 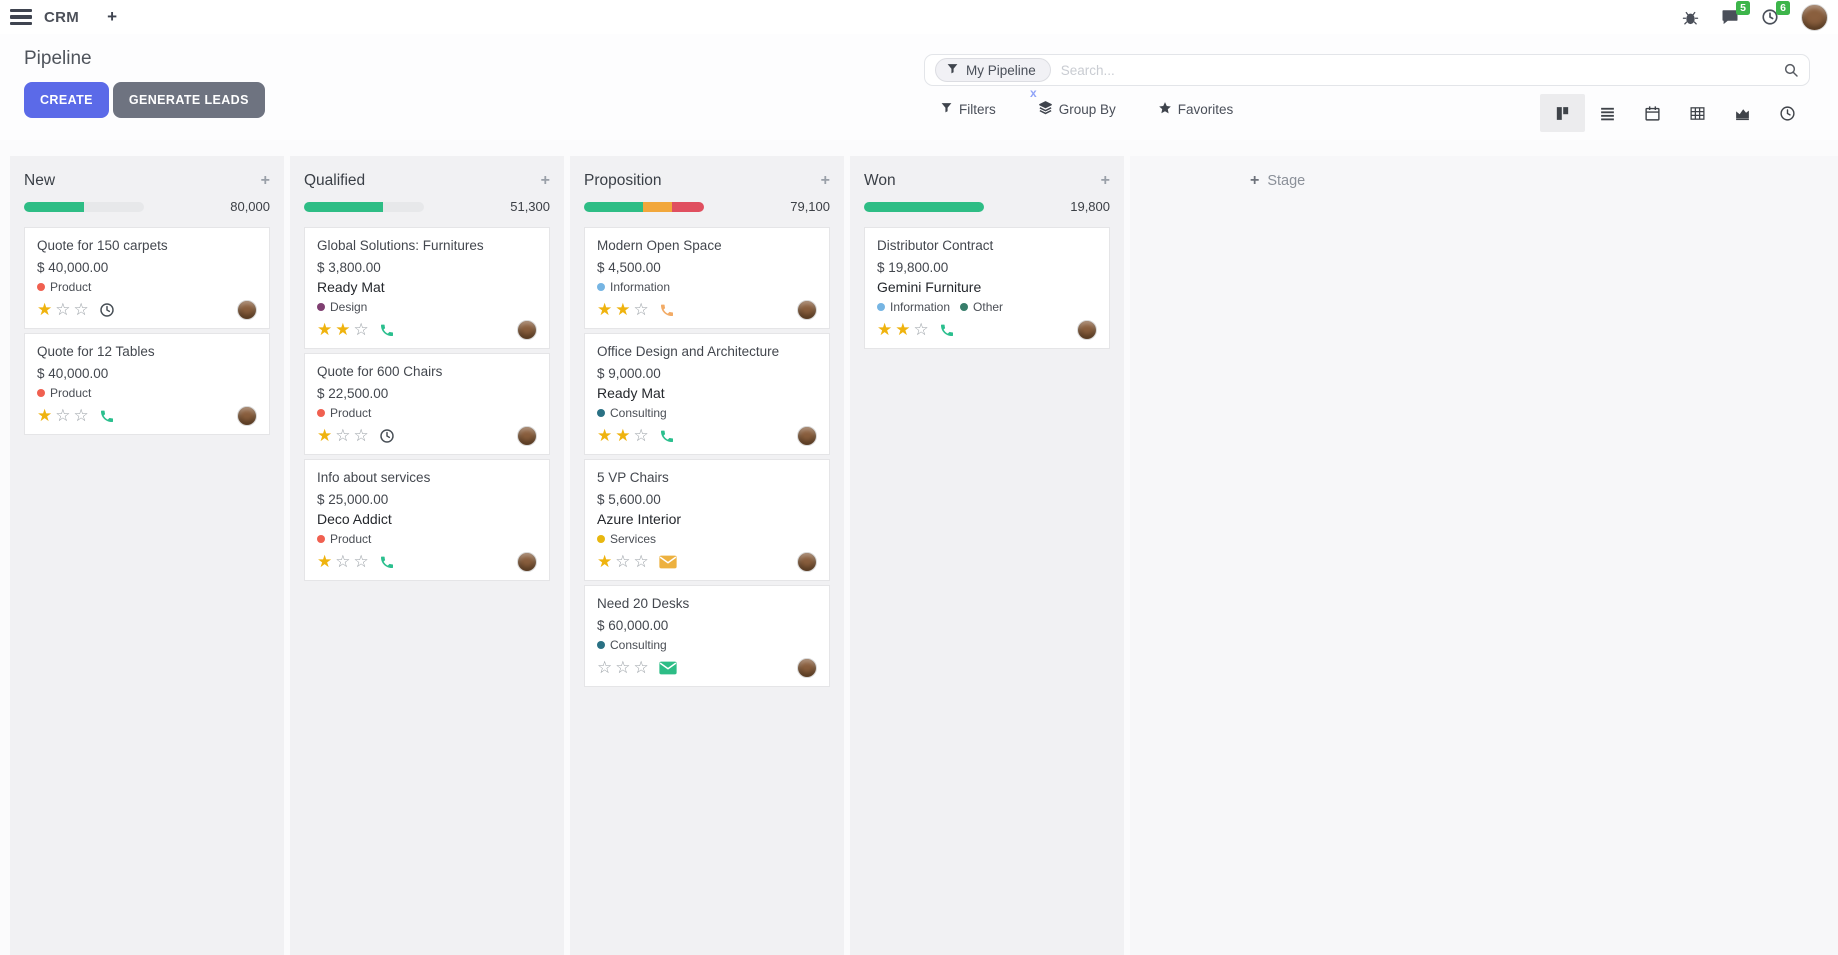 I want to click on view-switch-list, so click(x=1607, y=113).